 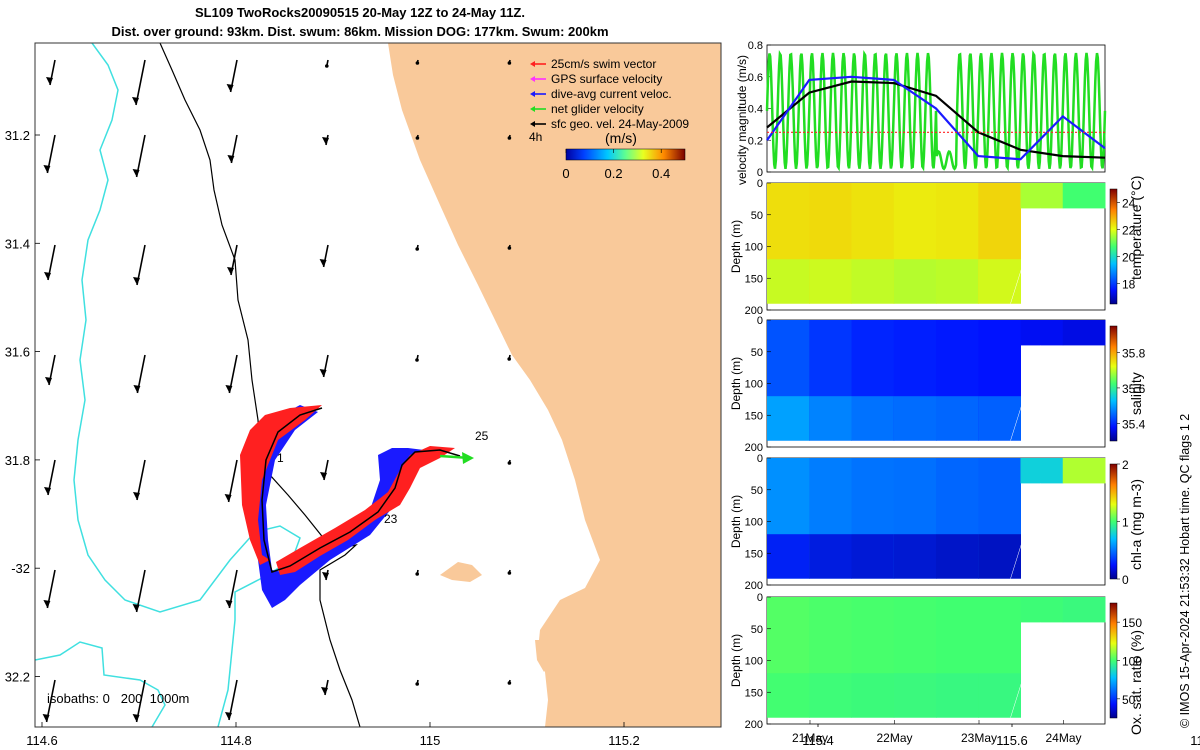 What do you see at coordinates (621, 138) in the screenshot?
I see `colorbar-title: (m/s)` at bounding box center [621, 138].